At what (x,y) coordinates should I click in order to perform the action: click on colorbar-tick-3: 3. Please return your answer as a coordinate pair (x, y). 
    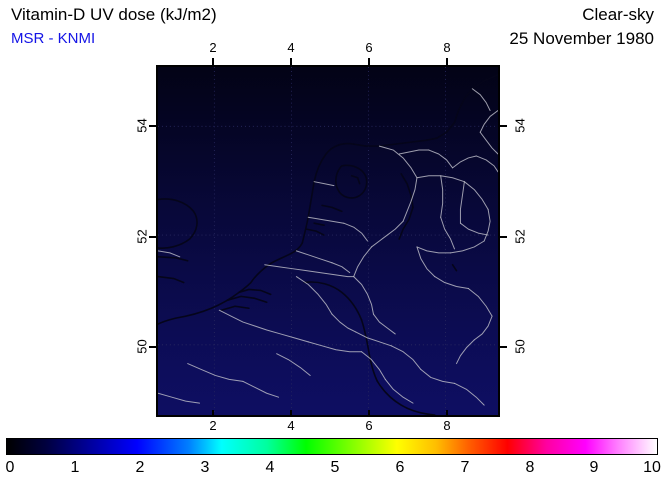
    Looking at the image, I should click on (205, 467).